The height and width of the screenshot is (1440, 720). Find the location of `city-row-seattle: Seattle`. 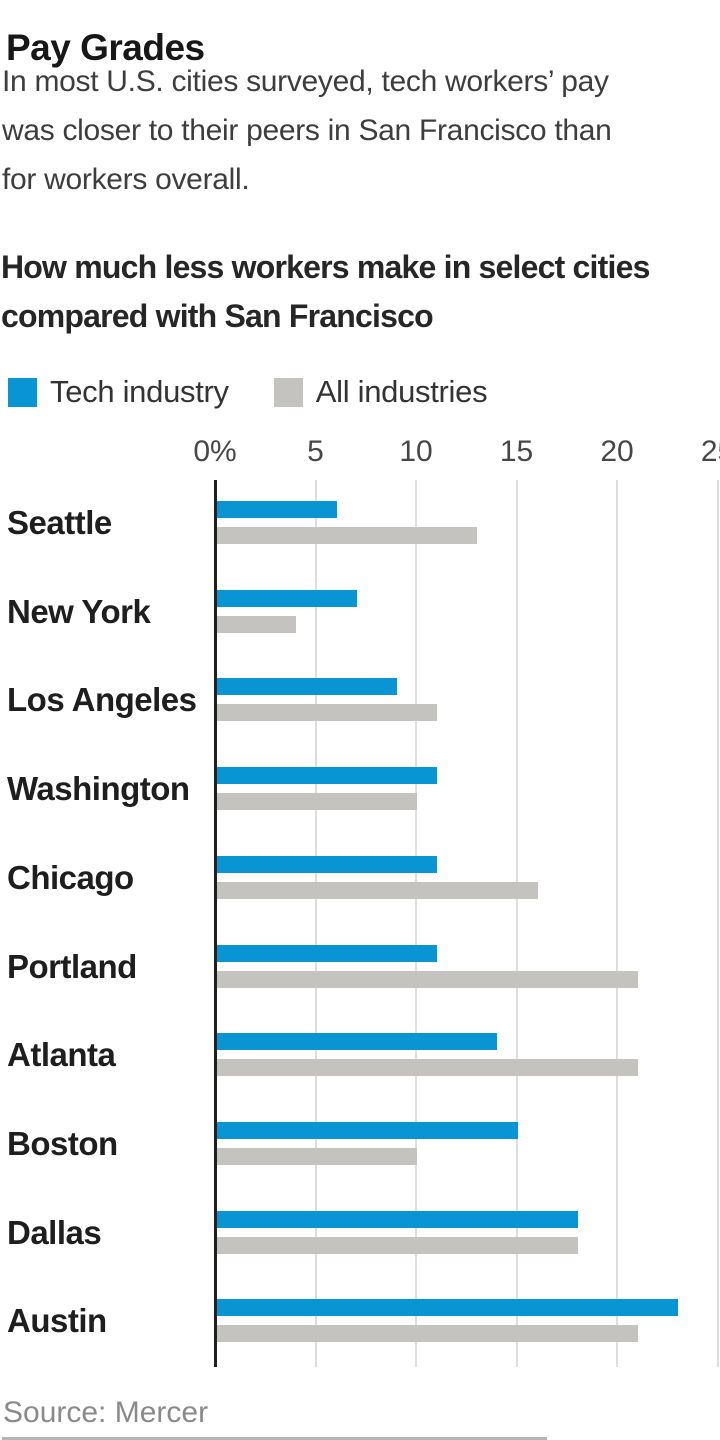

city-row-seattle: Seattle is located at coordinates (360, 524).